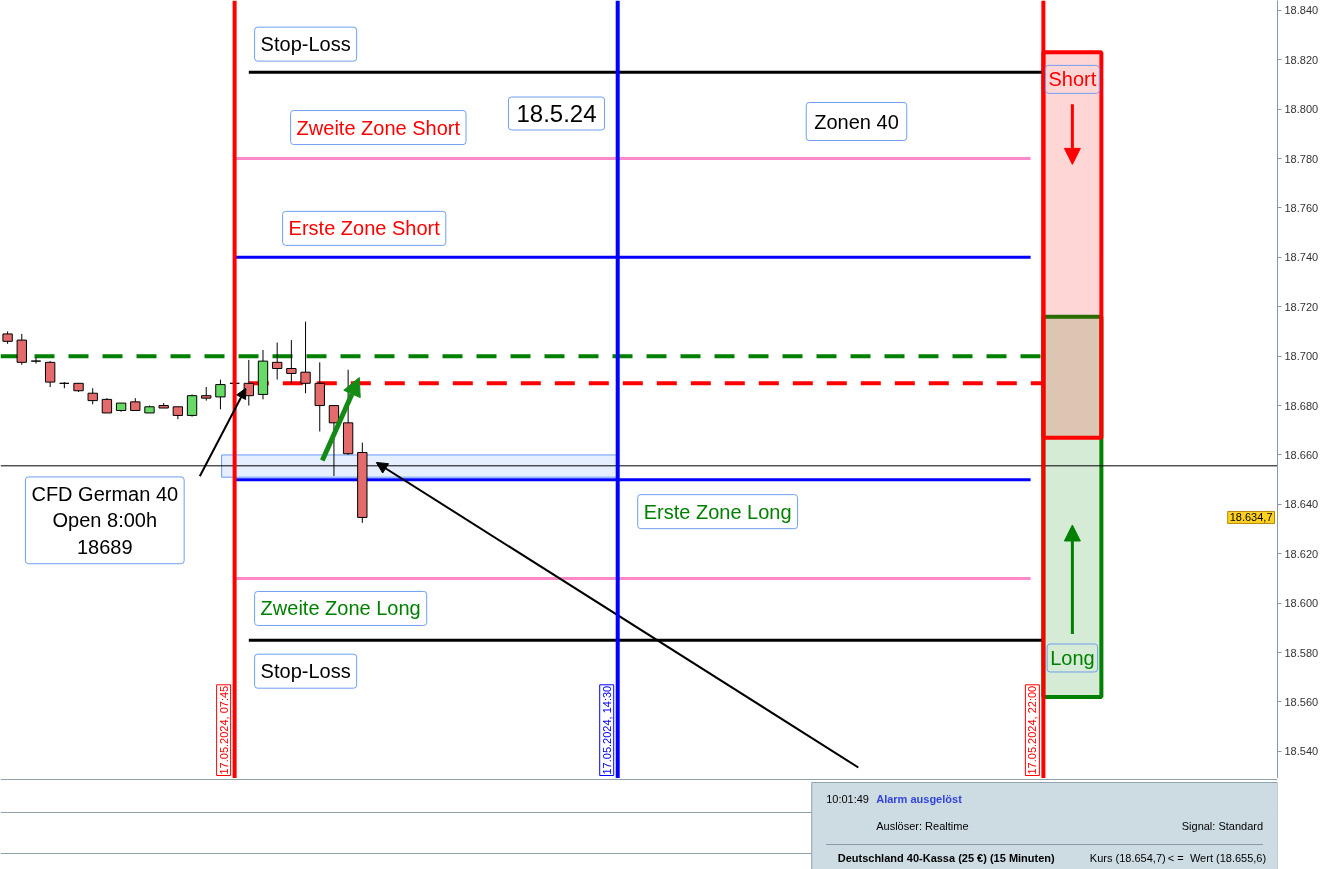  What do you see at coordinates (1301, 306) in the screenshot?
I see `y-tick-label: 18.720` at bounding box center [1301, 306].